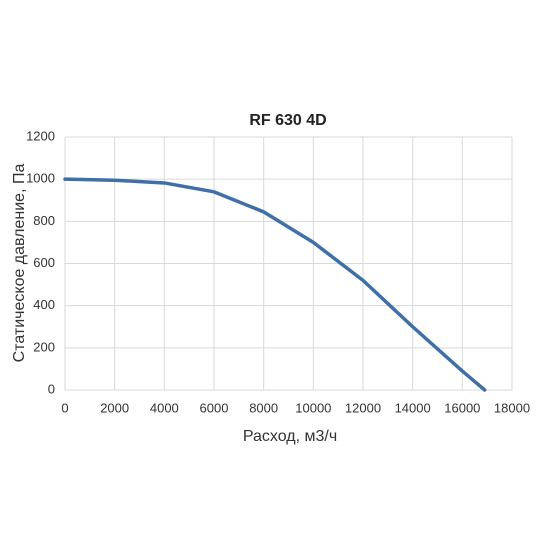  Describe the element at coordinates (44, 262) in the screenshot. I see `y-tick-label: 600` at that location.